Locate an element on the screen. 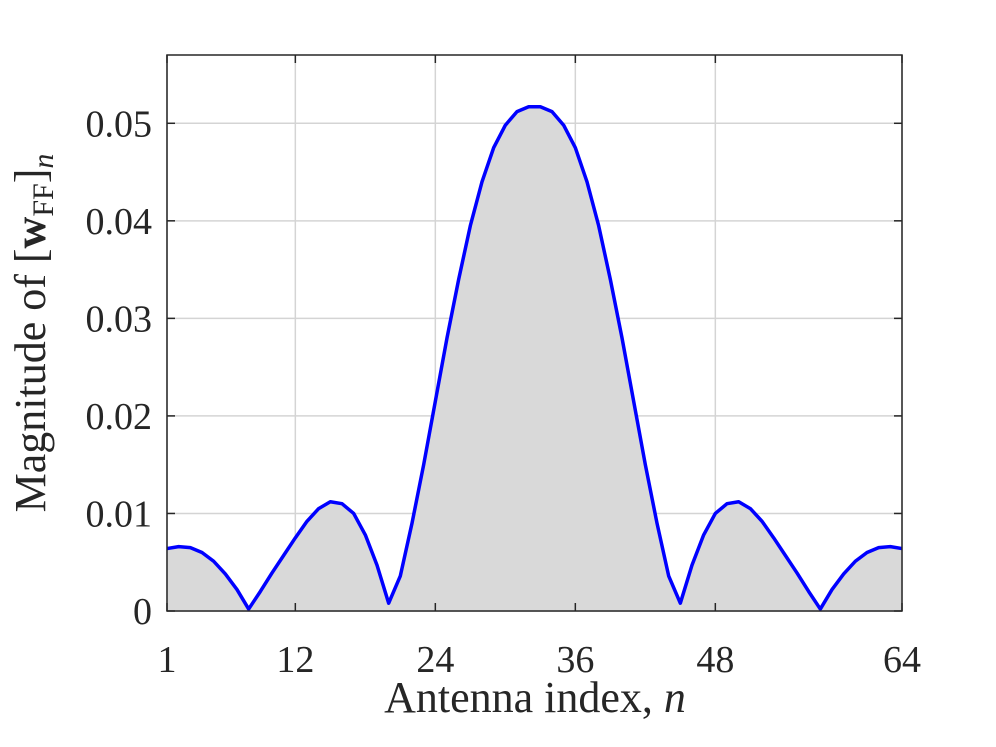  x-tick-label: 1 is located at coordinates (167, 660).